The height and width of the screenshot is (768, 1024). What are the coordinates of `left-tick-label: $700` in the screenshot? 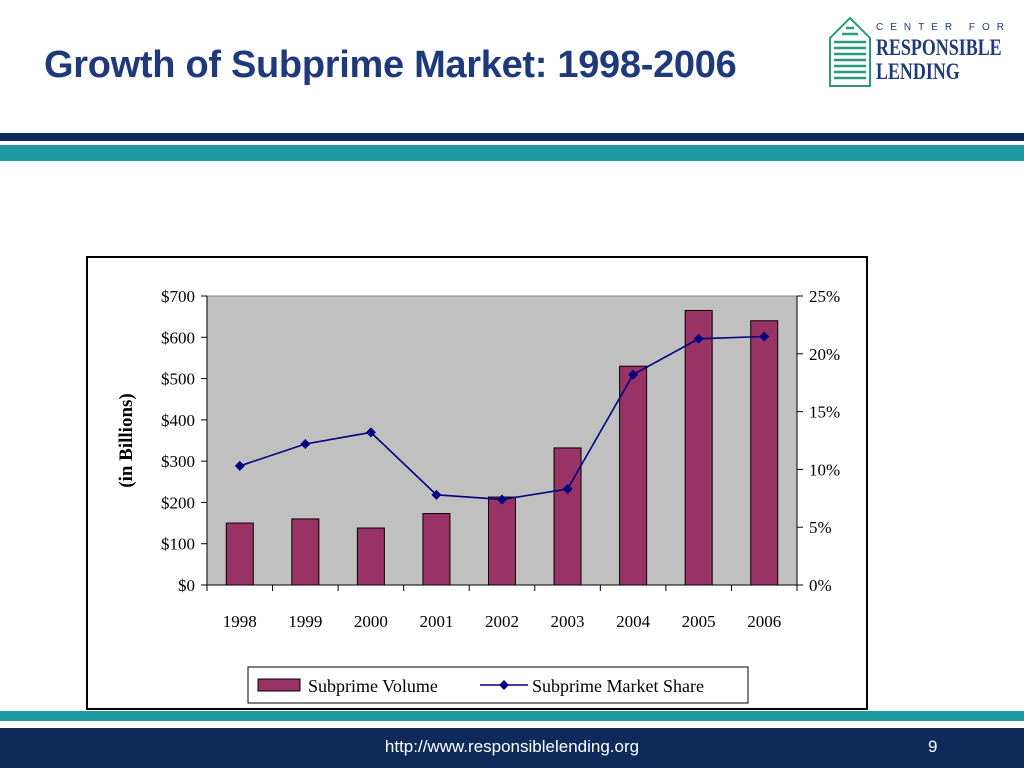 It's located at (178, 296).